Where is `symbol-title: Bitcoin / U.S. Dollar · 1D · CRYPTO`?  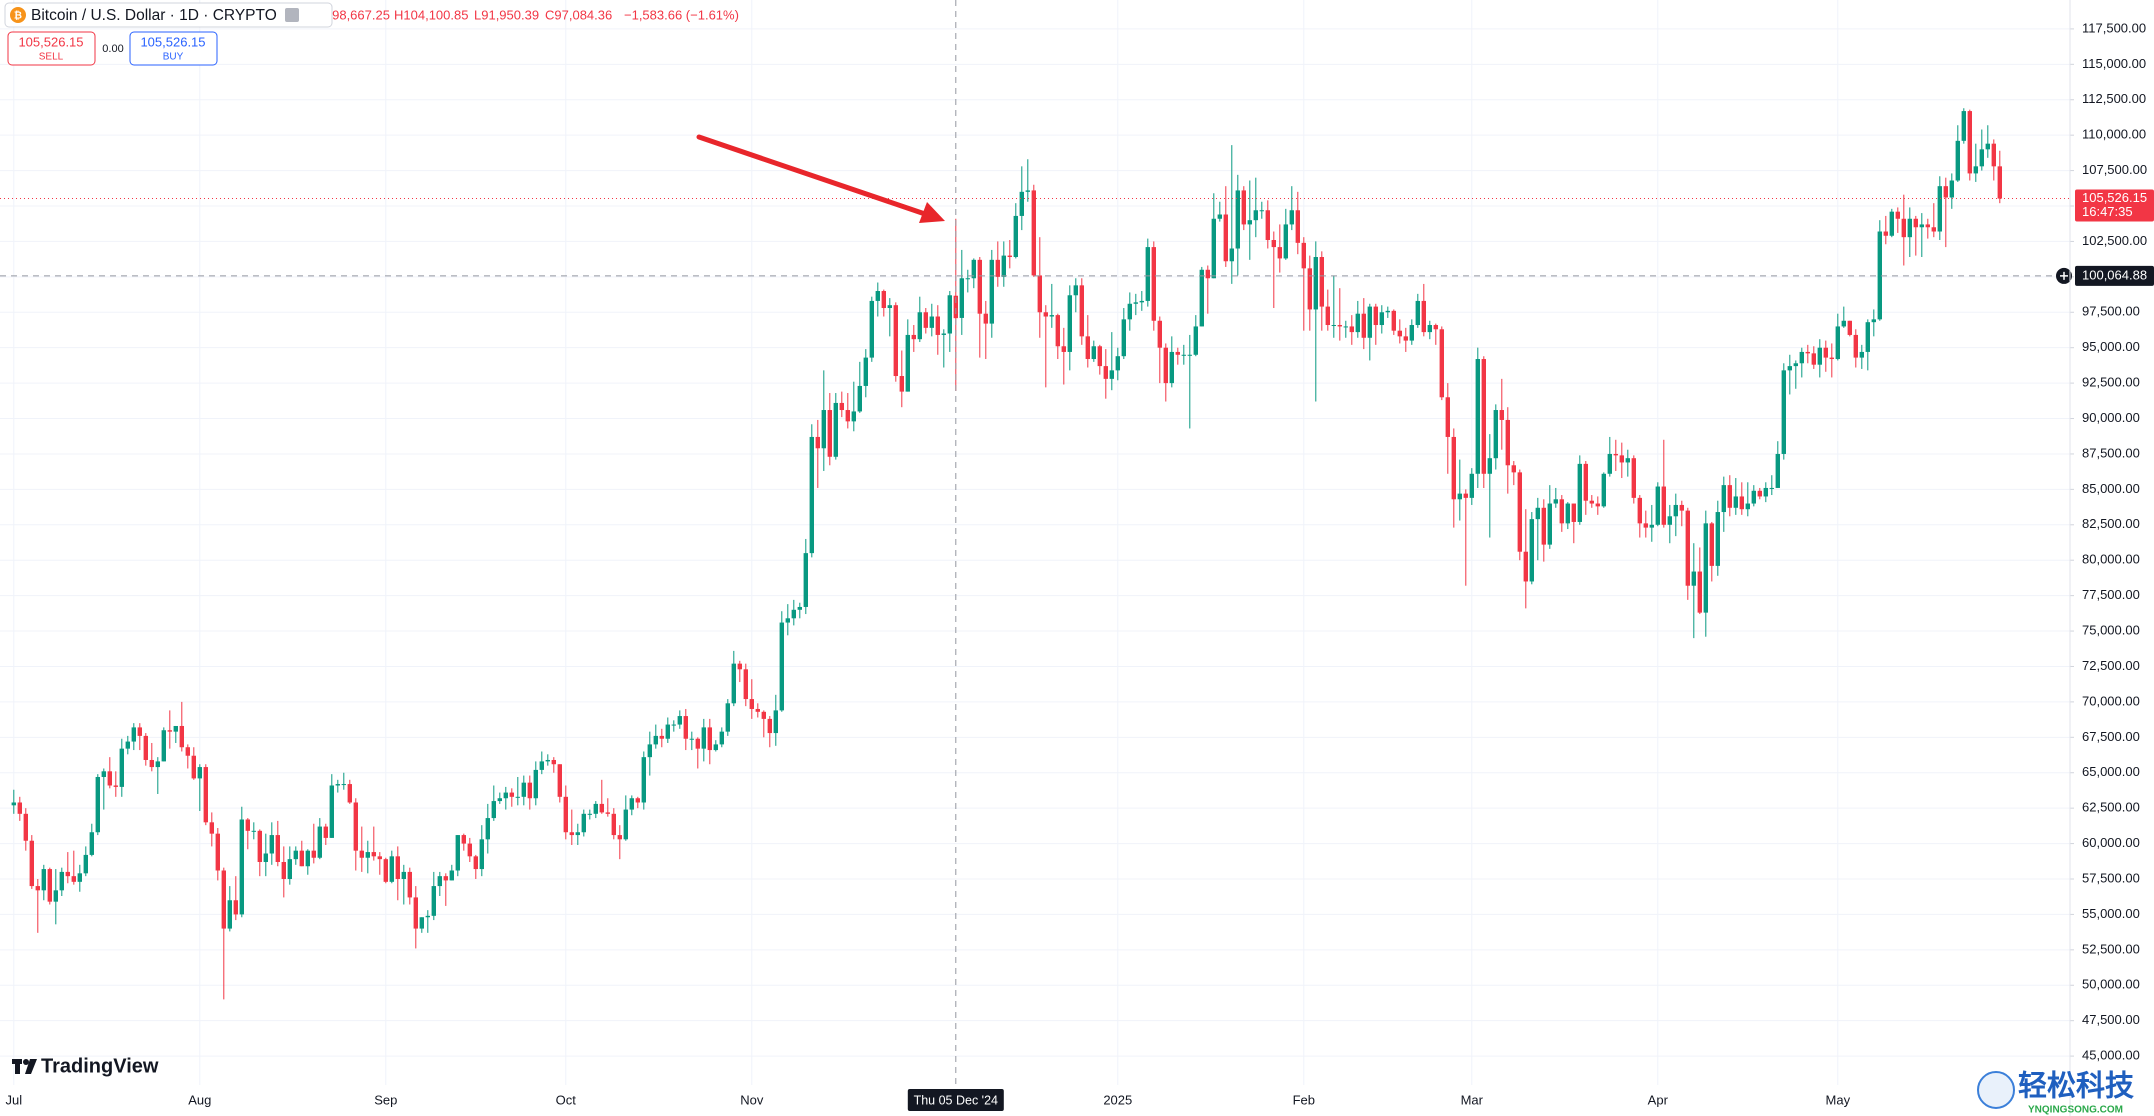
symbol-title: Bitcoin / U.S. Dollar · 1D · CRYPTO is located at coordinates (154, 15).